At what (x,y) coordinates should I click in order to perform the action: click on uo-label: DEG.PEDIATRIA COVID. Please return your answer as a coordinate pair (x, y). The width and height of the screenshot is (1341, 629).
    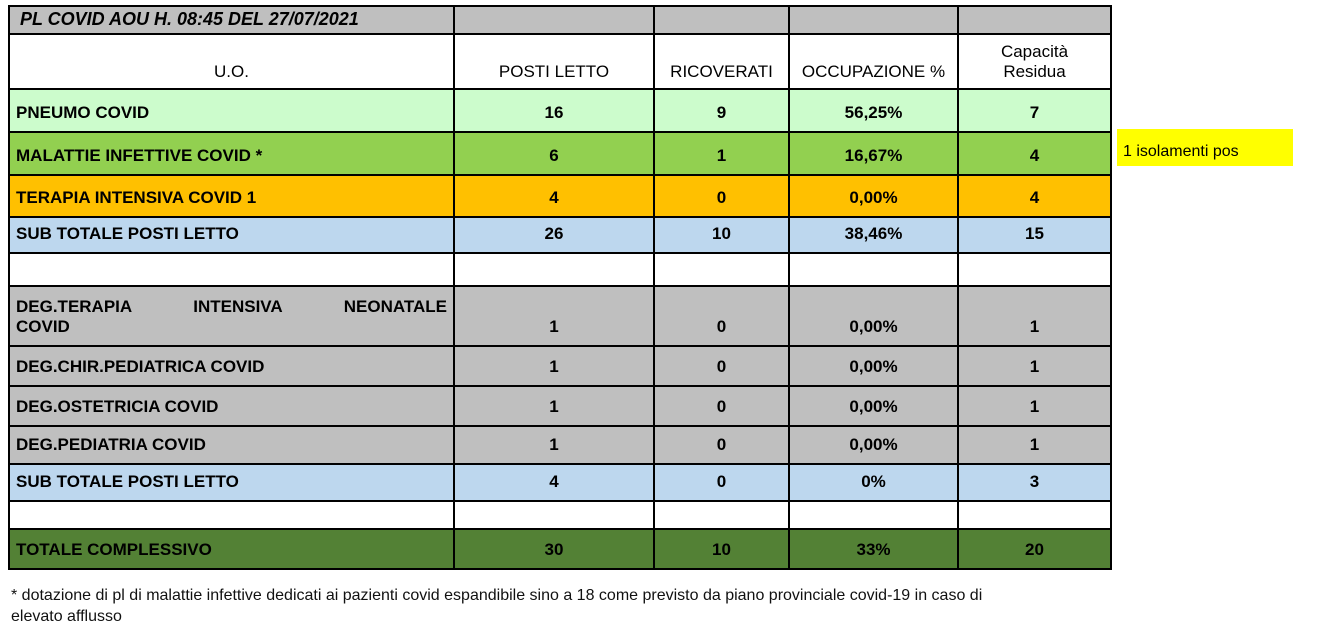
    Looking at the image, I should click on (231, 445).